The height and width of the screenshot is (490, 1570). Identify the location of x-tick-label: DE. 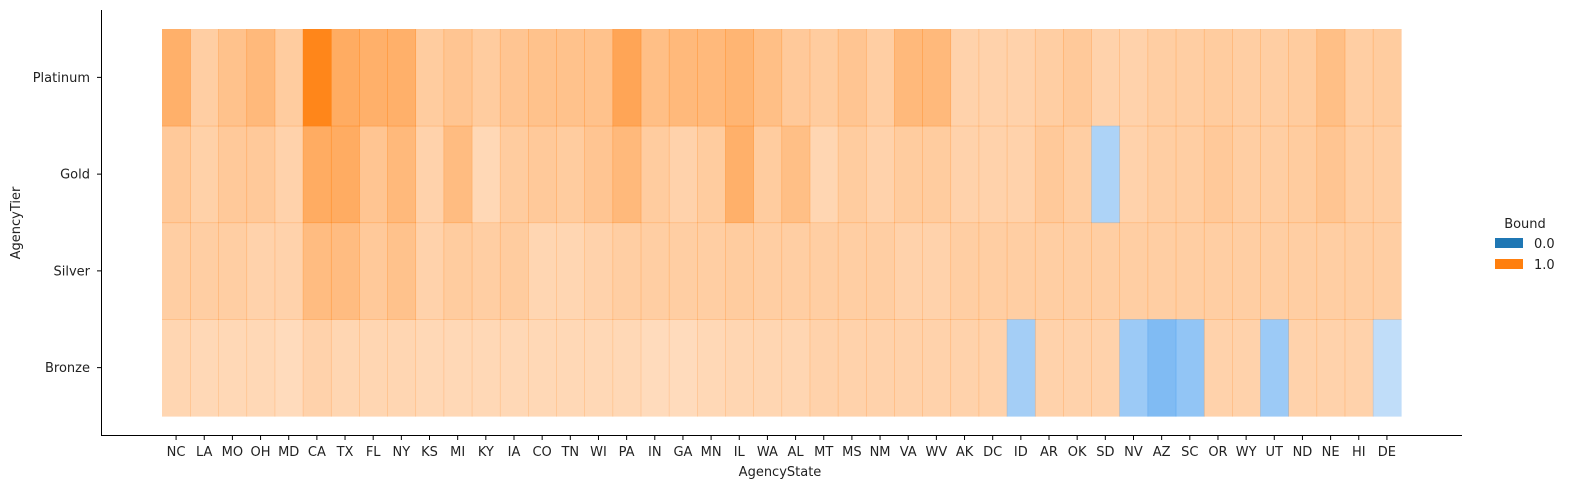
(1387, 452).